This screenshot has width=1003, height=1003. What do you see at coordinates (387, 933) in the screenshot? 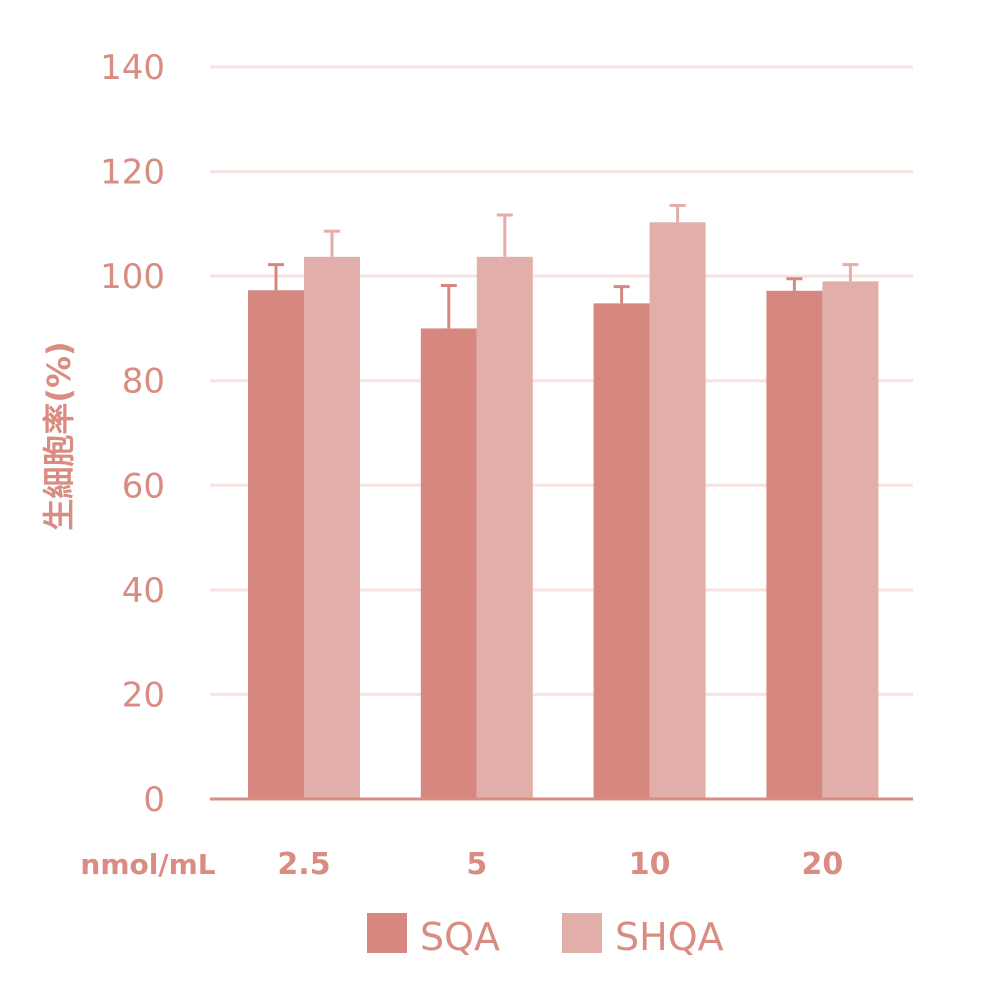
I see `legend-swatch-sqa` at bounding box center [387, 933].